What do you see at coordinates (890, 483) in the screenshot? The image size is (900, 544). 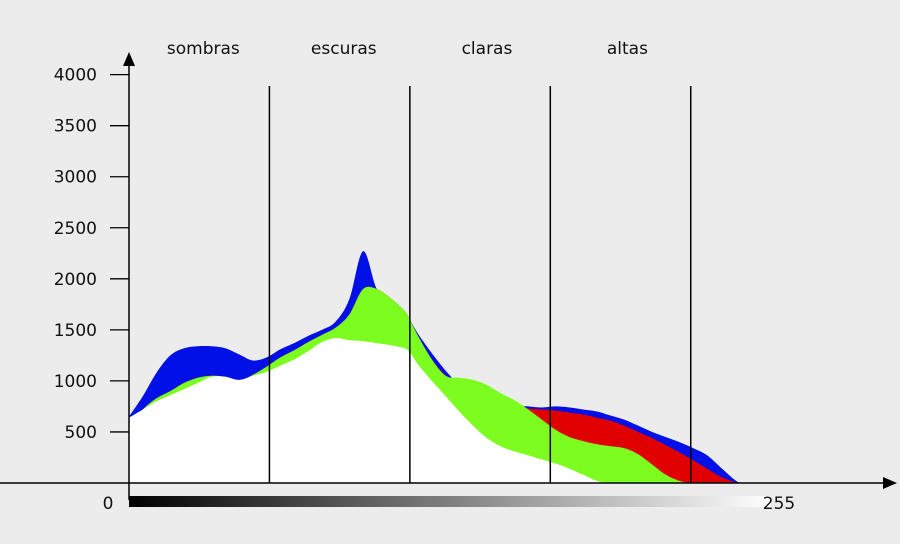 I see `x-axis-arrow-icon` at bounding box center [890, 483].